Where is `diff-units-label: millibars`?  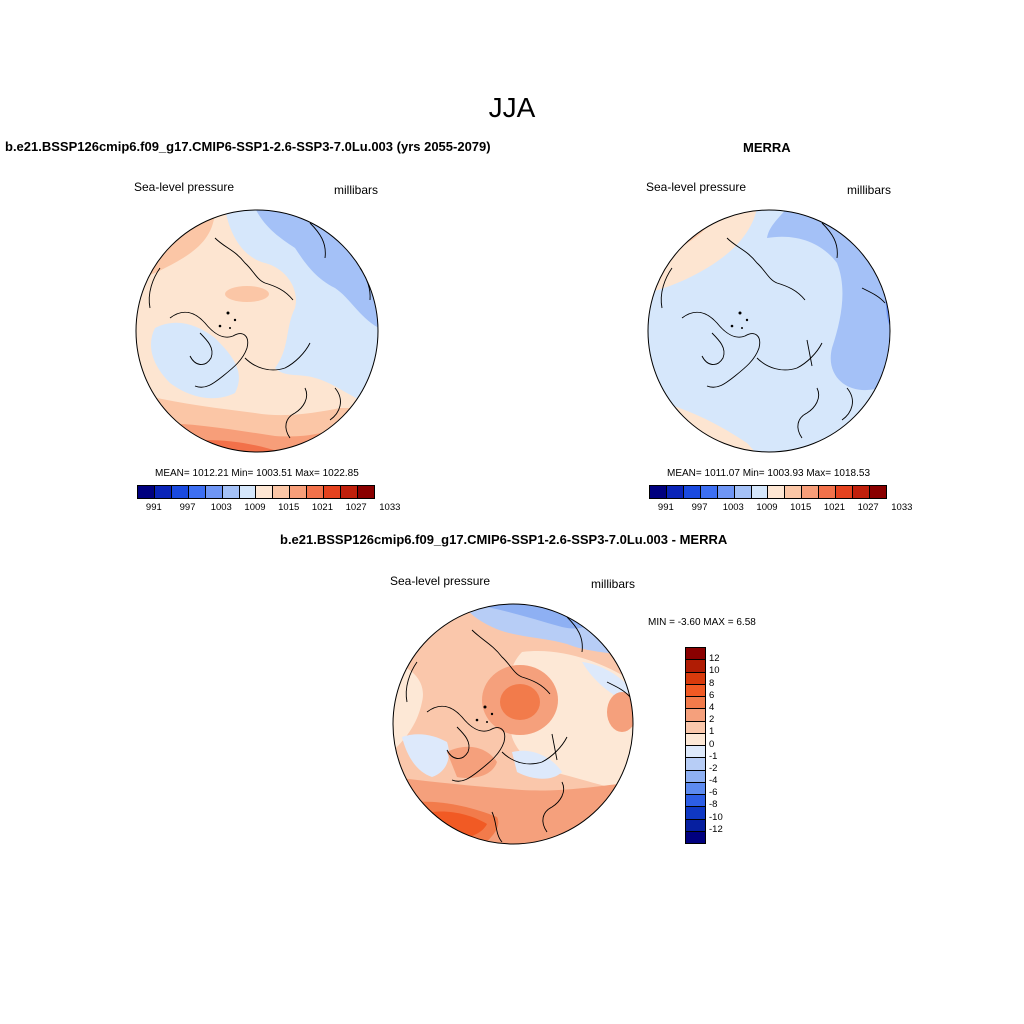
diff-units-label: millibars is located at coordinates (613, 584).